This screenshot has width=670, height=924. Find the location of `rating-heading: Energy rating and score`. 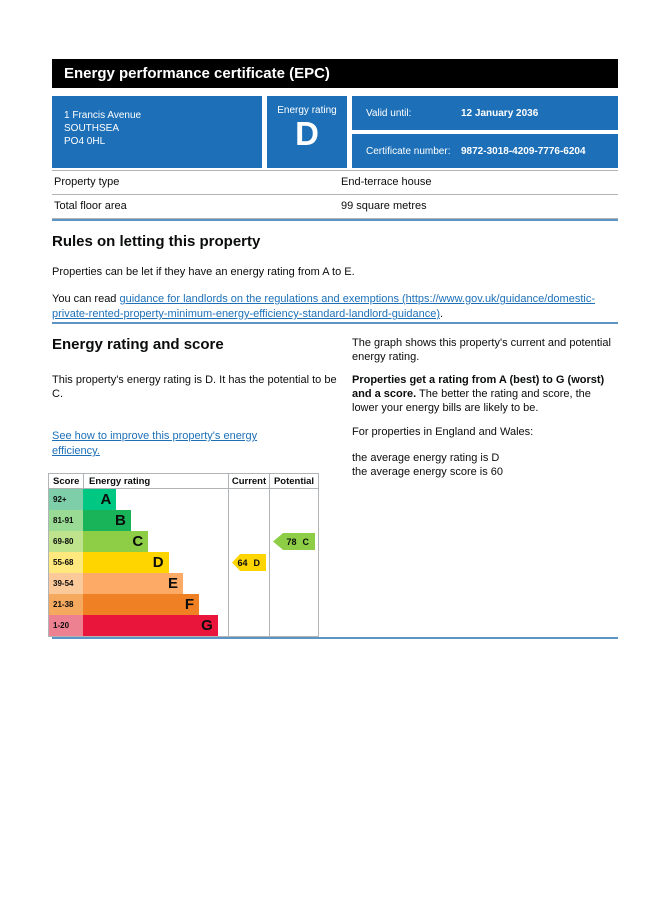

rating-heading: Energy rating and score is located at coordinates (138, 344).